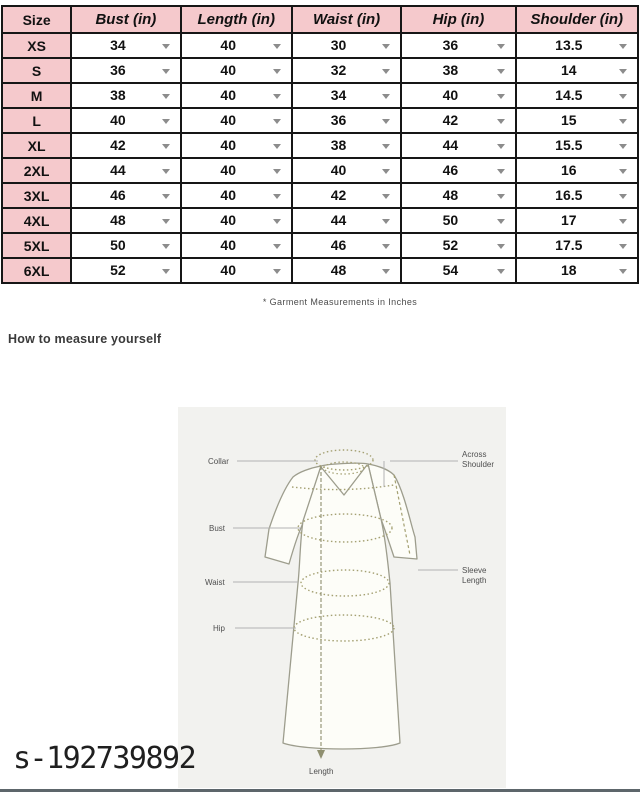 This screenshot has height=795, width=640. What do you see at coordinates (577, 45) in the screenshot?
I see `measurement-cell: 13.5` at bounding box center [577, 45].